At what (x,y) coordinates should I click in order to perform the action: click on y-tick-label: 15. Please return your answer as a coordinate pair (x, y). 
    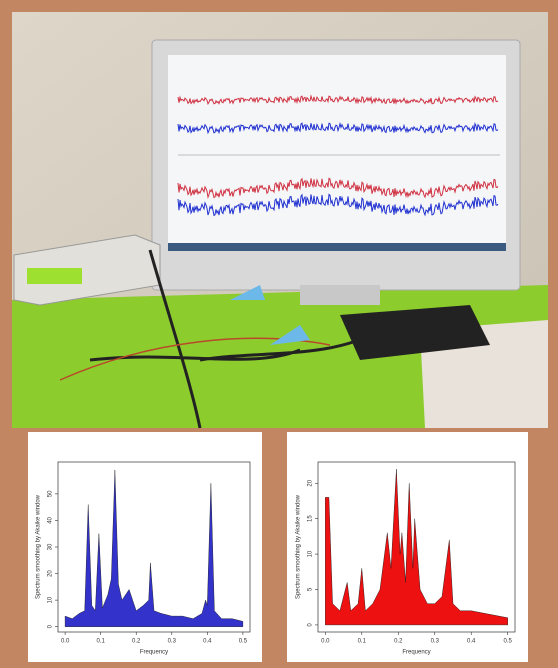
    Looking at the image, I should click on (311, 518).